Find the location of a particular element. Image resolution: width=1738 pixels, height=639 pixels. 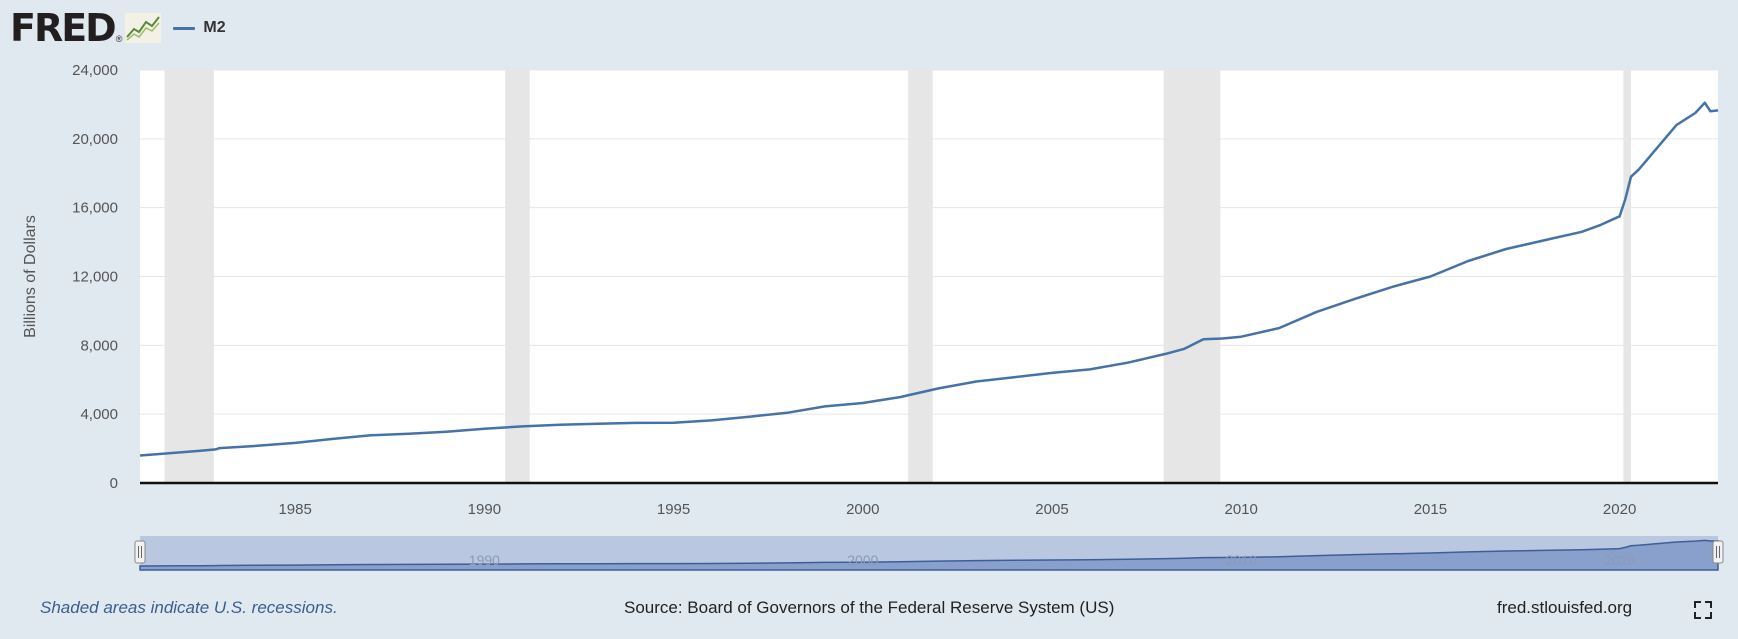

logo-text: FRED is located at coordinates (63, 28).